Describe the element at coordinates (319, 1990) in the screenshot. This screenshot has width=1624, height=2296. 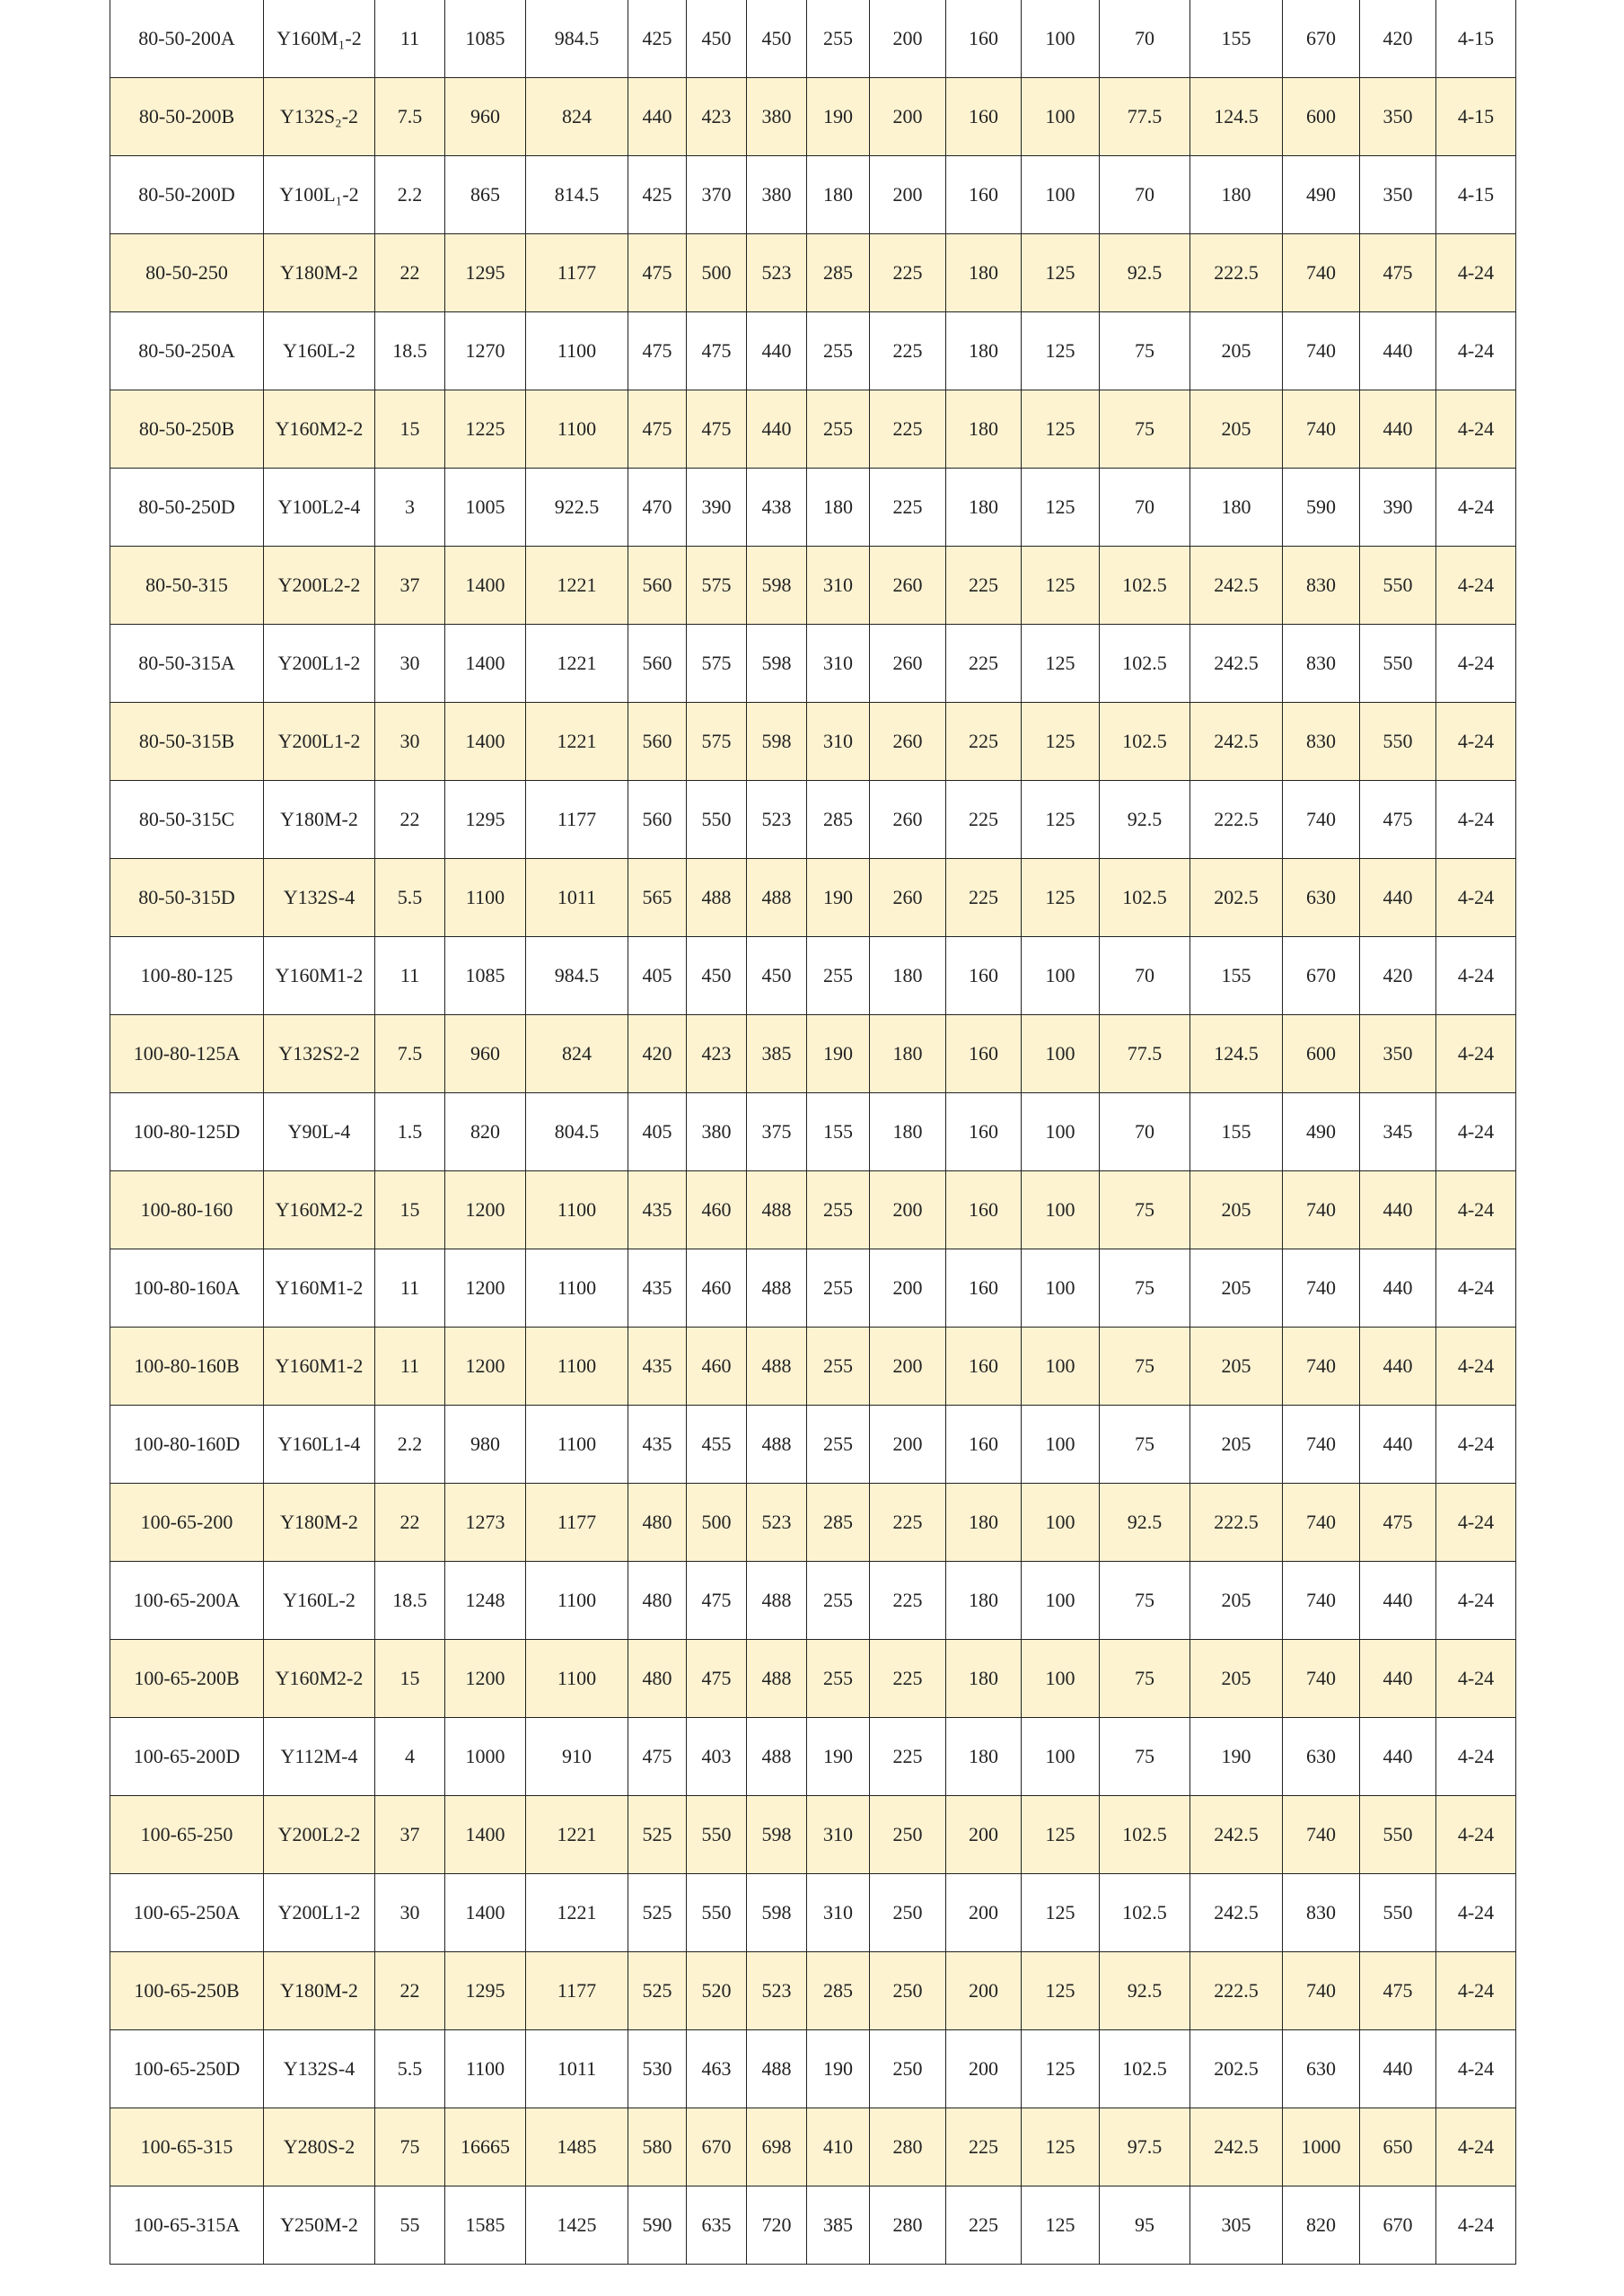
I see `table-cell: Y180M-2` at that location.